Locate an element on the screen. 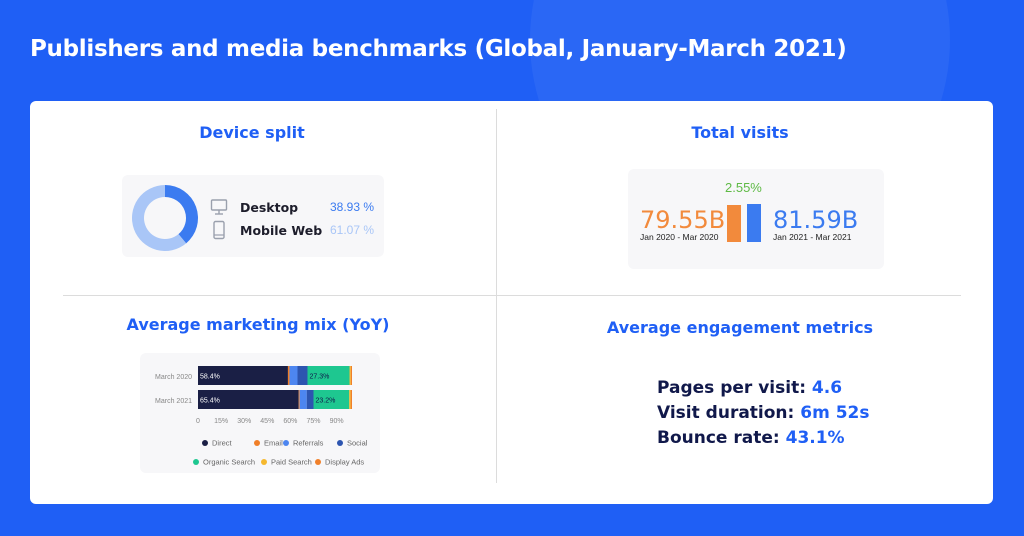 This screenshot has width=1024, height=536. x-tick-label: 60% is located at coordinates (290, 421).